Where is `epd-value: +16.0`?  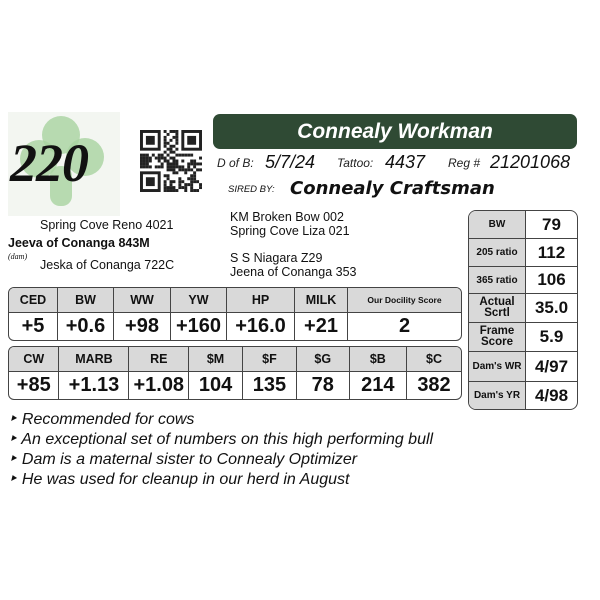 epd-value: +16.0 is located at coordinates (261, 326).